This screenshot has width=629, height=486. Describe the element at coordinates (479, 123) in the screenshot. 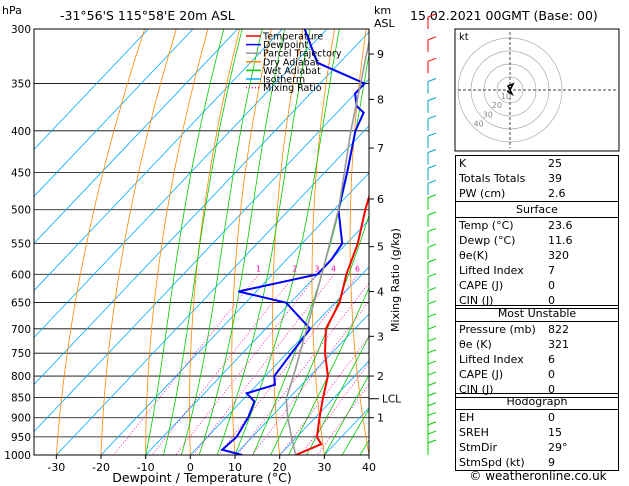

I see `hodograph-ring-label: 40` at that location.